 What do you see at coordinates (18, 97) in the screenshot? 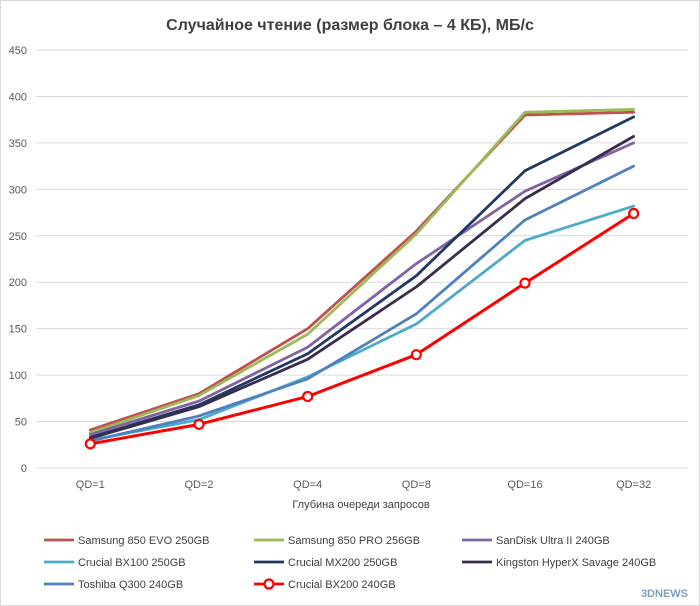
I see `y-tick-label: 400` at bounding box center [18, 97].